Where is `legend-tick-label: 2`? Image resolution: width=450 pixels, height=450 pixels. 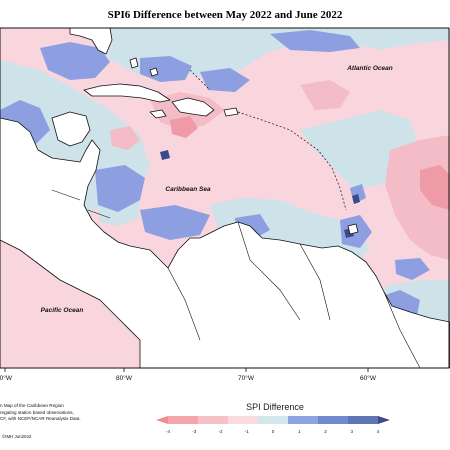
legend-tick-label: 2 is located at coordinates (325, 431).